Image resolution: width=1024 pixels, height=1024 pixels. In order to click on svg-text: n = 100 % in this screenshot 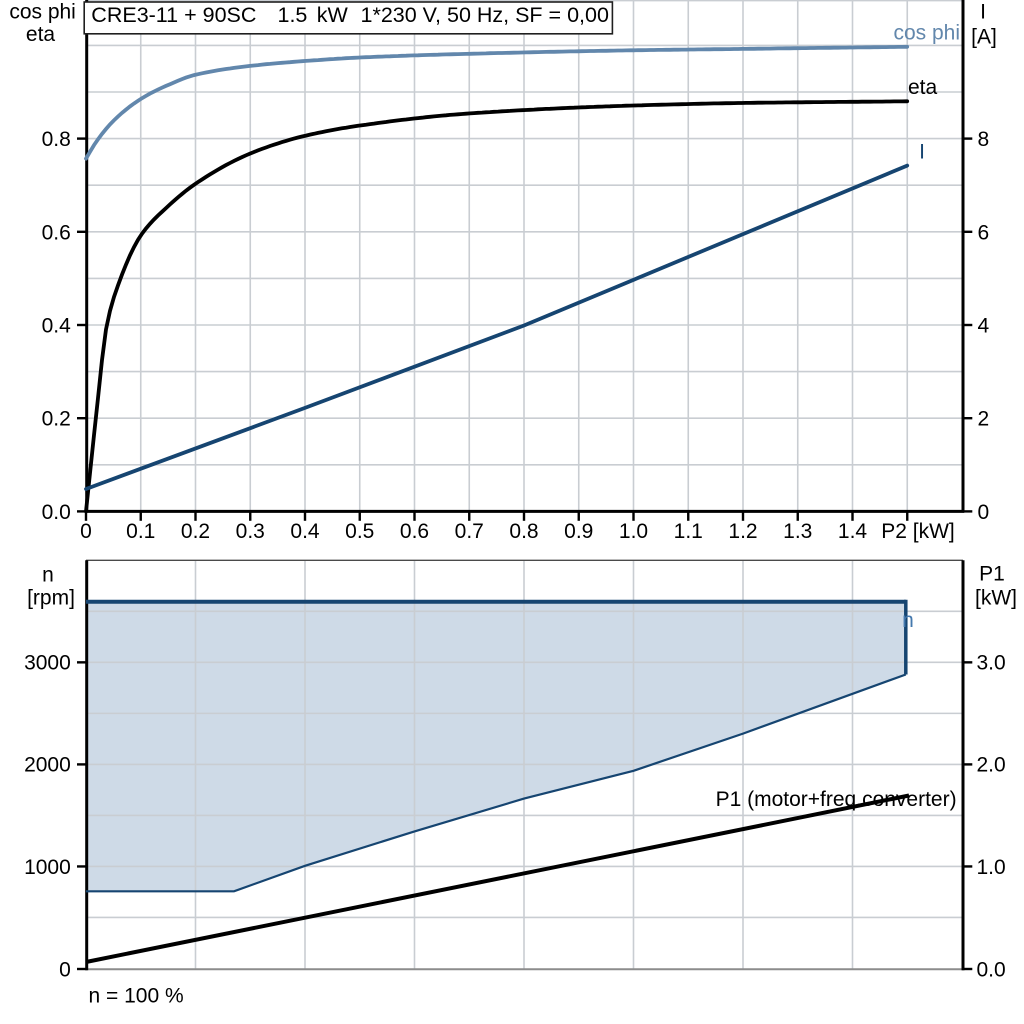, I will do `click(136, 996)`.